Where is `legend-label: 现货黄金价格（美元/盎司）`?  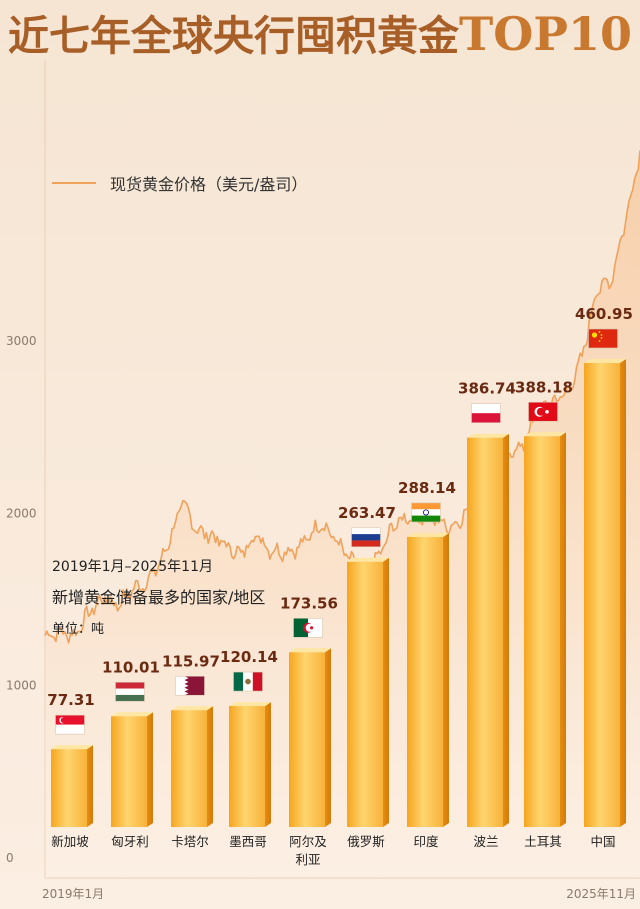
legend-label: 现货黄金价格（美元/盎司） is located at coordinates (209, 184).